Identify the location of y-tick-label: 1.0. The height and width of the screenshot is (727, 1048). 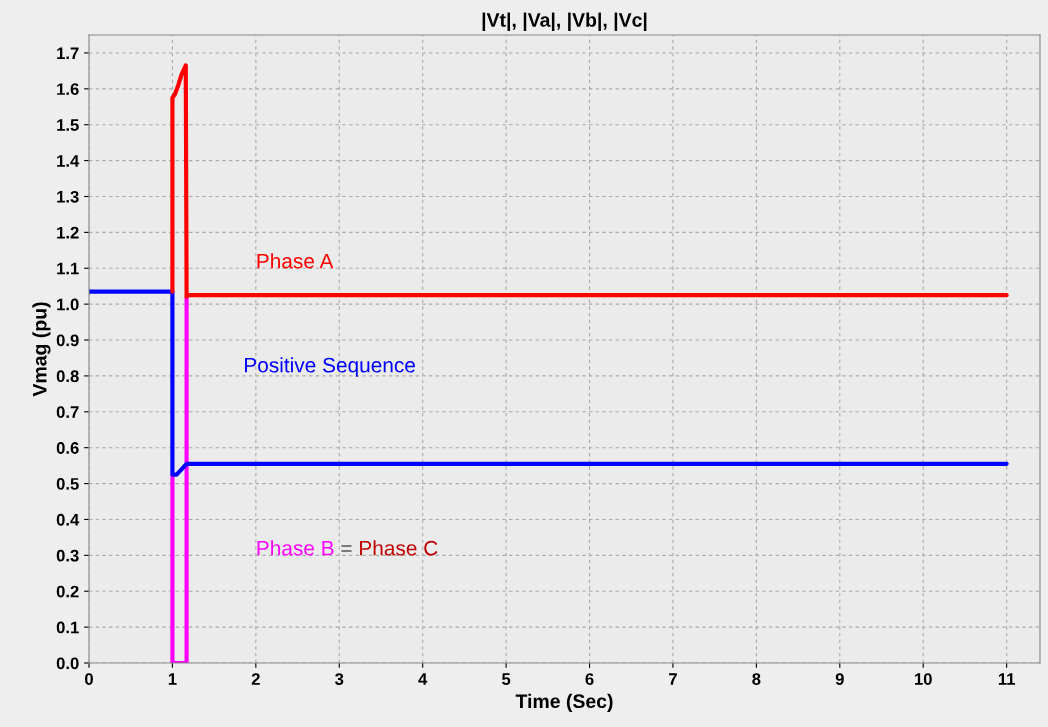
(68, 304).